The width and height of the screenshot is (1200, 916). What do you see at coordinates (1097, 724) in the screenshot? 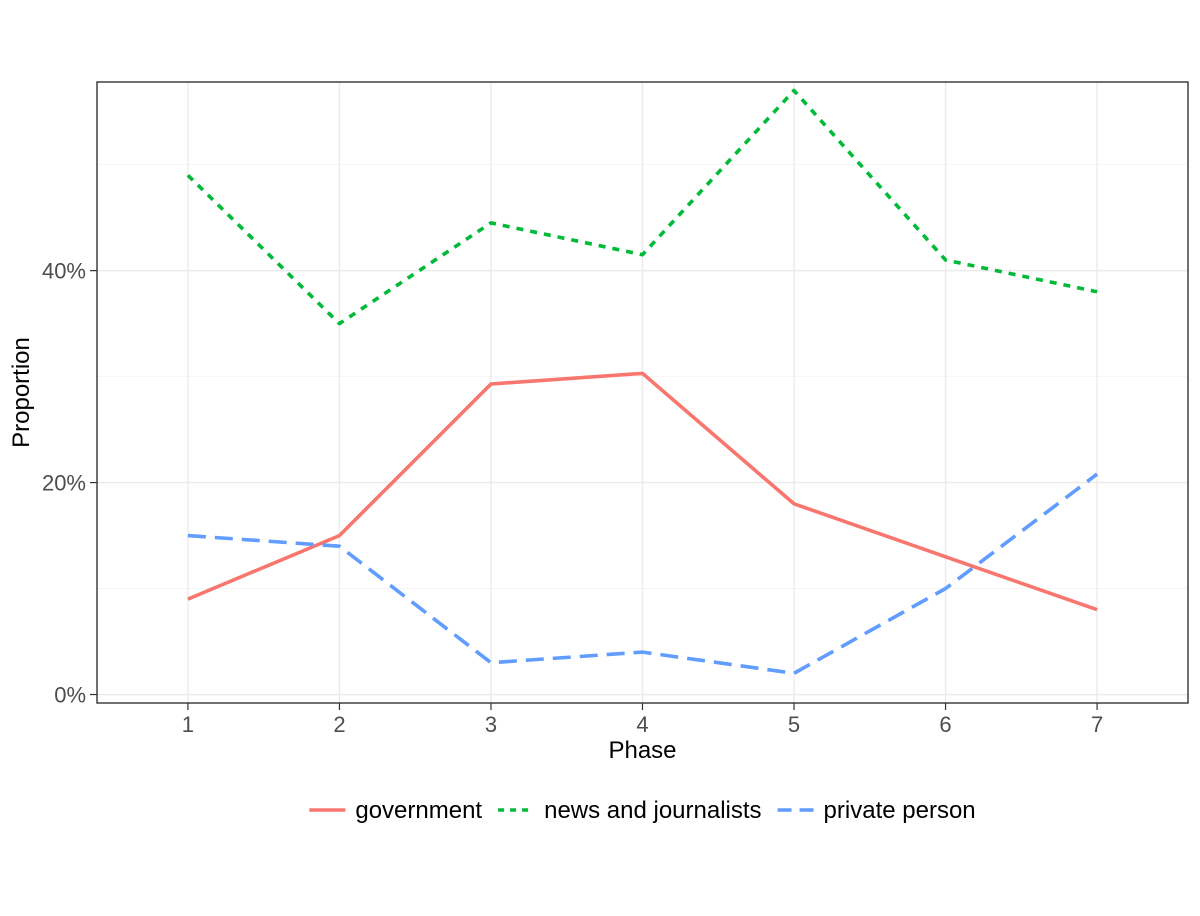
I see `x-tick-label-6: 7` at bounding box center [1097, 724].